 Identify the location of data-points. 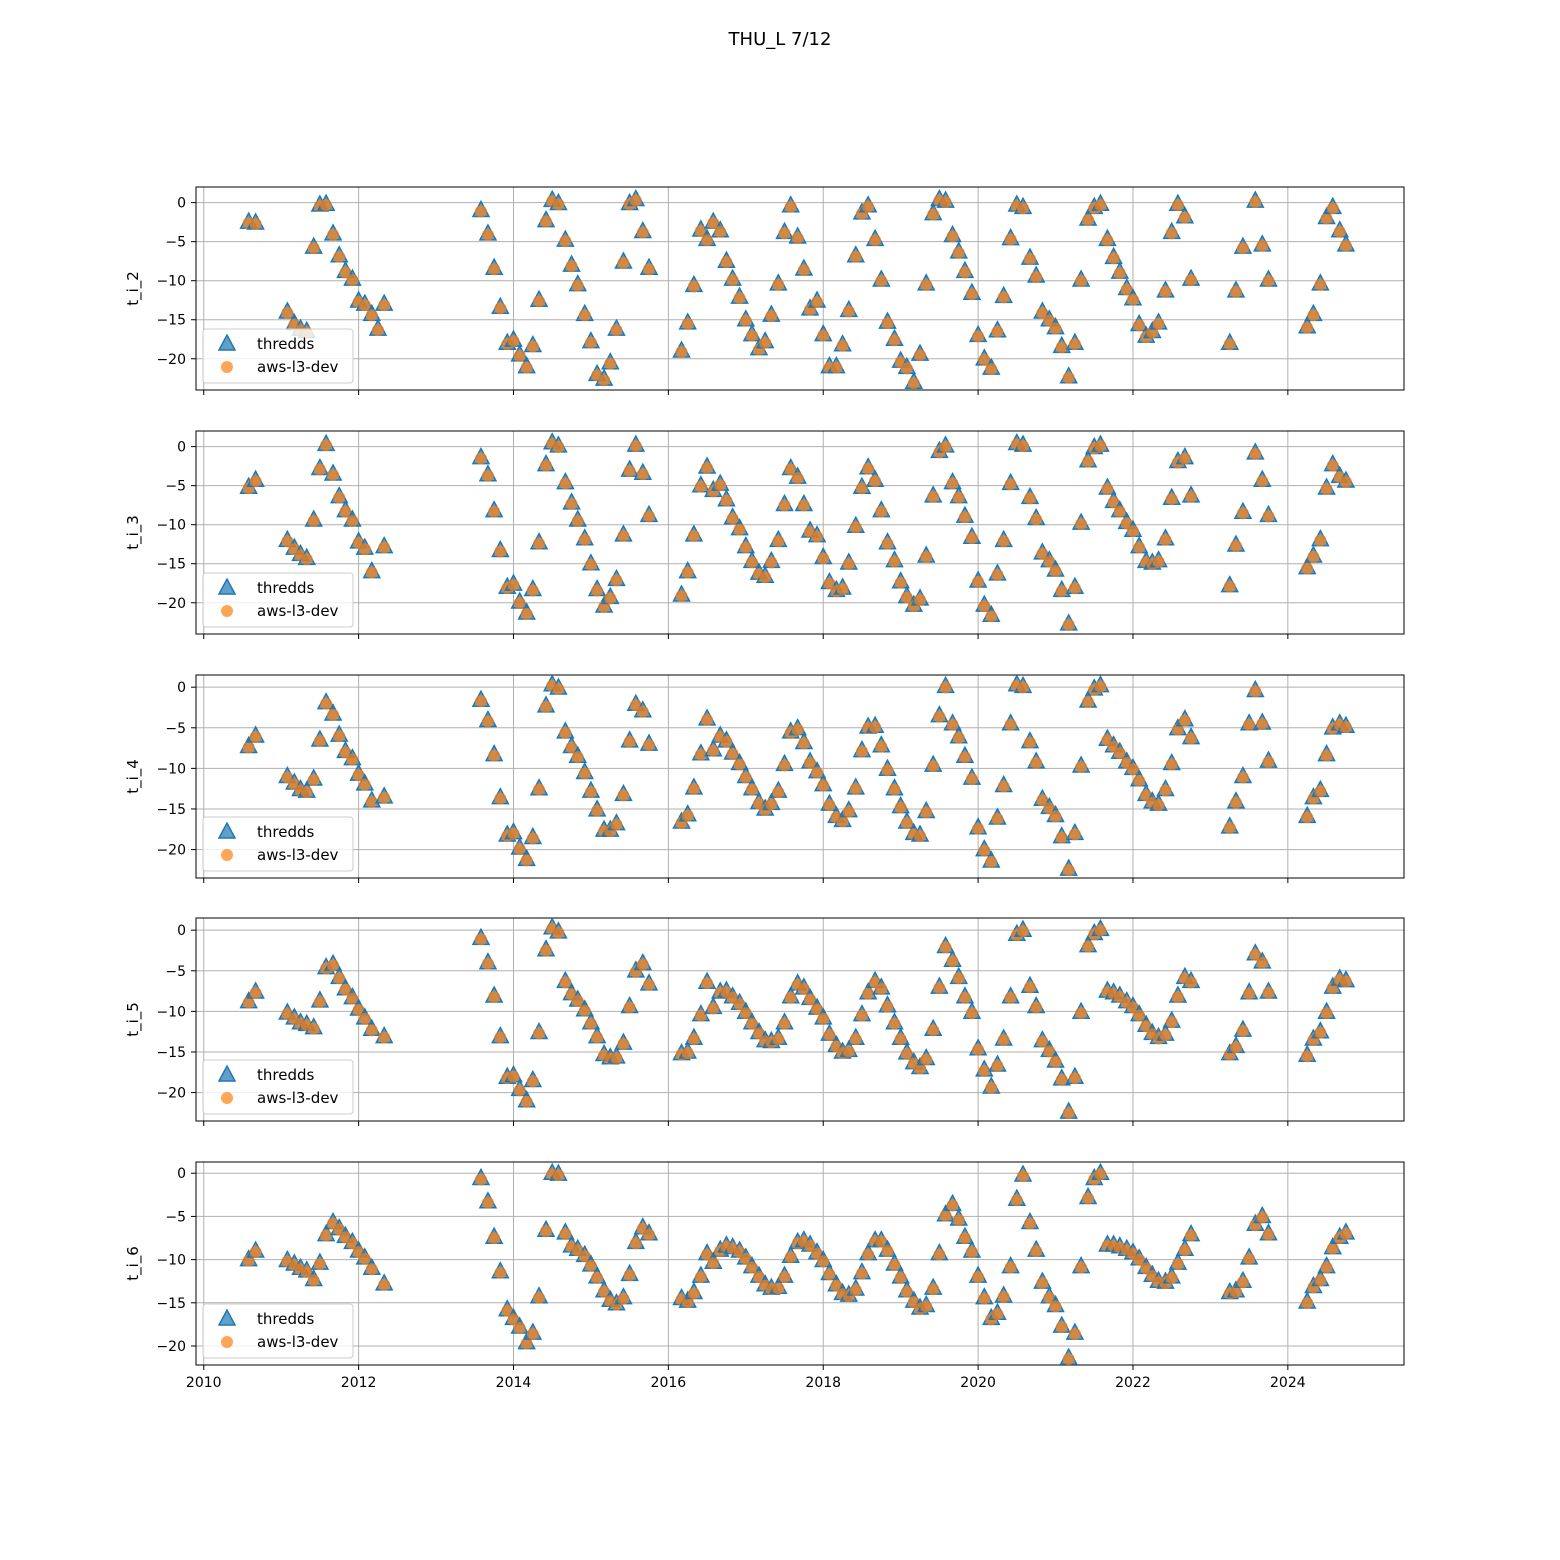
(797, 289).